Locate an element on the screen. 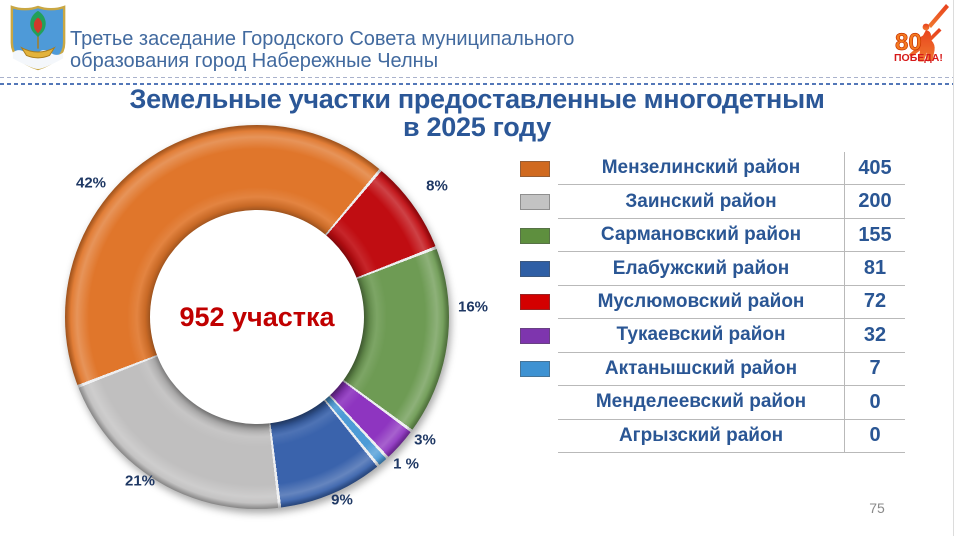 This screenshot has width=961, height=536. donut-center-label: 952 участка is located at coordinates (257, 316).